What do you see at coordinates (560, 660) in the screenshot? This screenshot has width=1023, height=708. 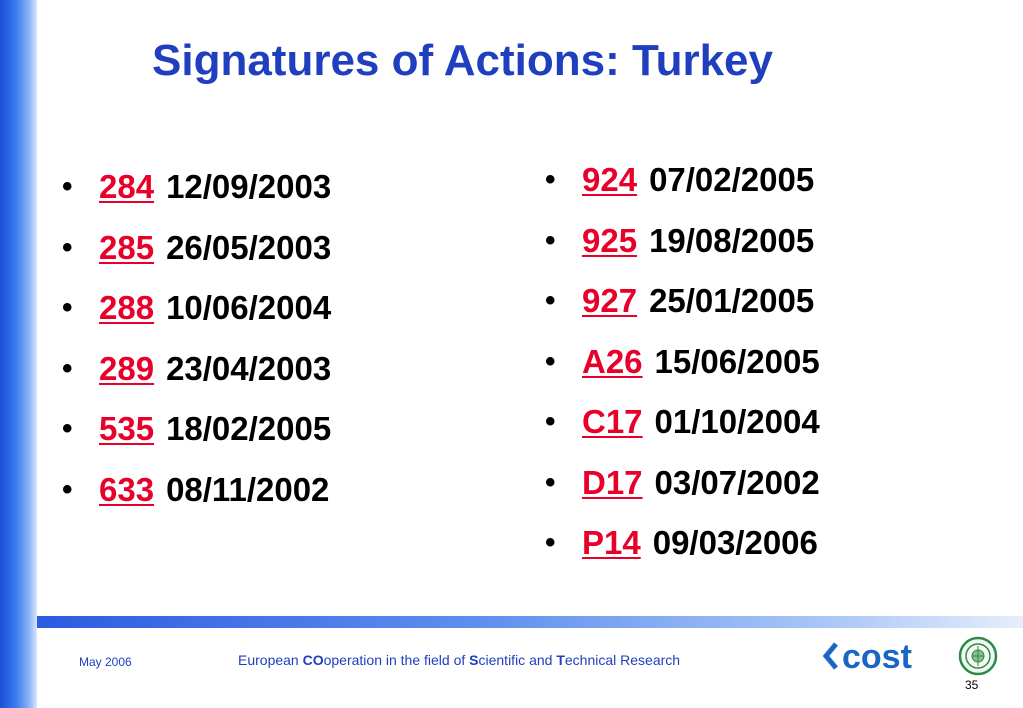 I see `footer-org-part: T` at bounding box center [560, 660].